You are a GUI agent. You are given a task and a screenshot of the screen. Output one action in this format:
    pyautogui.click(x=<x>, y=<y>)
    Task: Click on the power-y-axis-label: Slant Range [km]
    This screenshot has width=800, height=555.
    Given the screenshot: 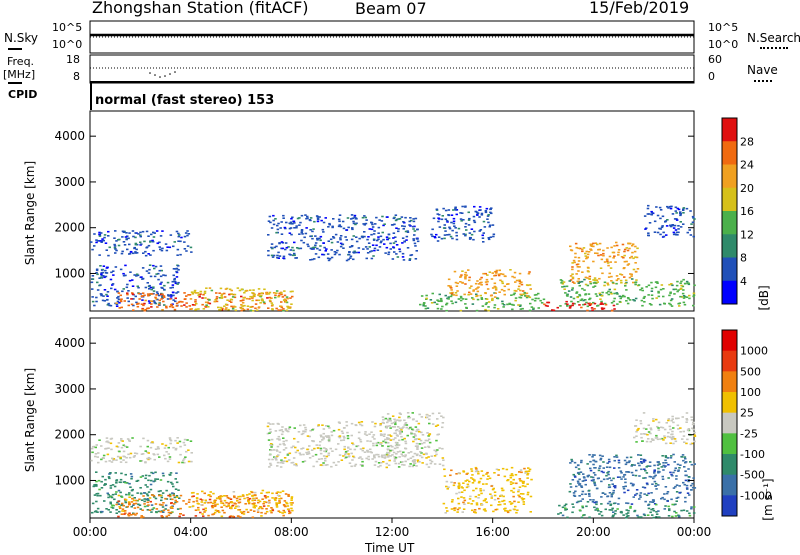 What is the action you would take?
    pyautogui.click(x=30, y=213)
    